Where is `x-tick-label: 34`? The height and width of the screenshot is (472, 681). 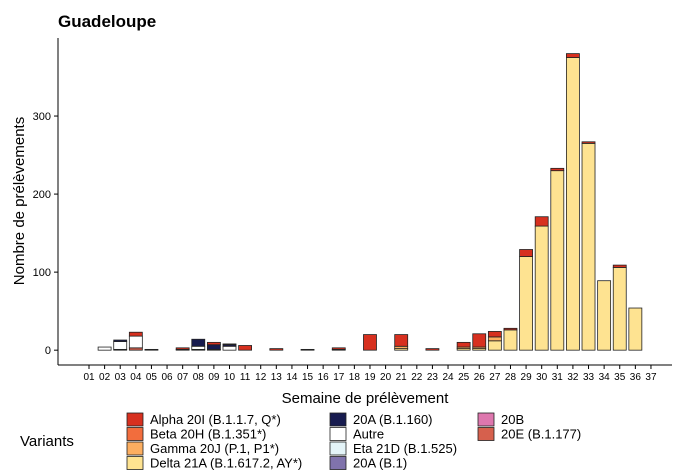 x-tick-label: 34 is located at coordinates (605, 377).